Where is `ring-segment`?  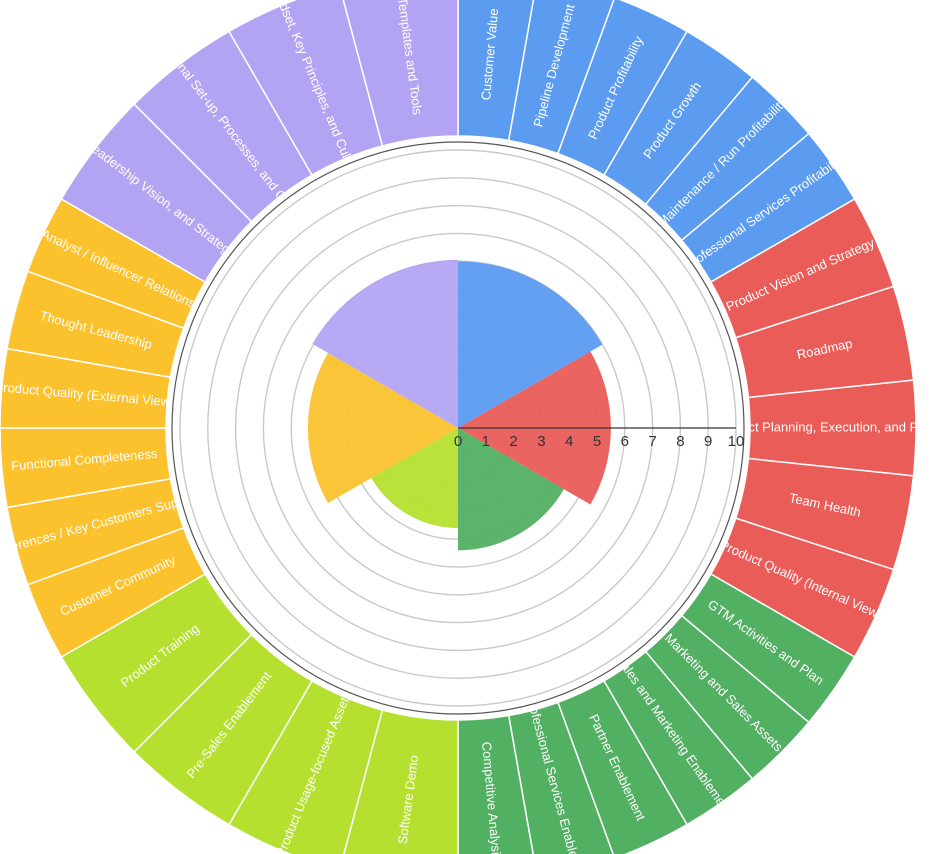 ring-segment is located at coordinates (399, 73).